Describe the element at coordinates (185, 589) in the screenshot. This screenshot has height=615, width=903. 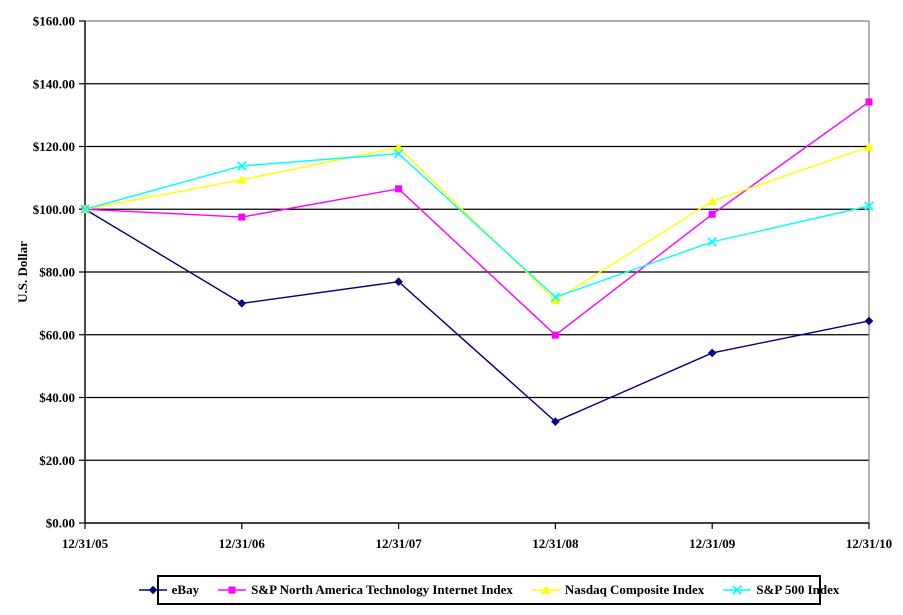
I see `legend-label-ebay: eBay` at that location.